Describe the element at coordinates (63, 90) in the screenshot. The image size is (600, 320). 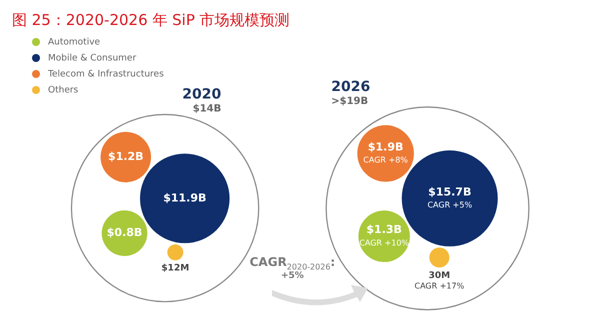
I see `legend-label: Others` at that location.